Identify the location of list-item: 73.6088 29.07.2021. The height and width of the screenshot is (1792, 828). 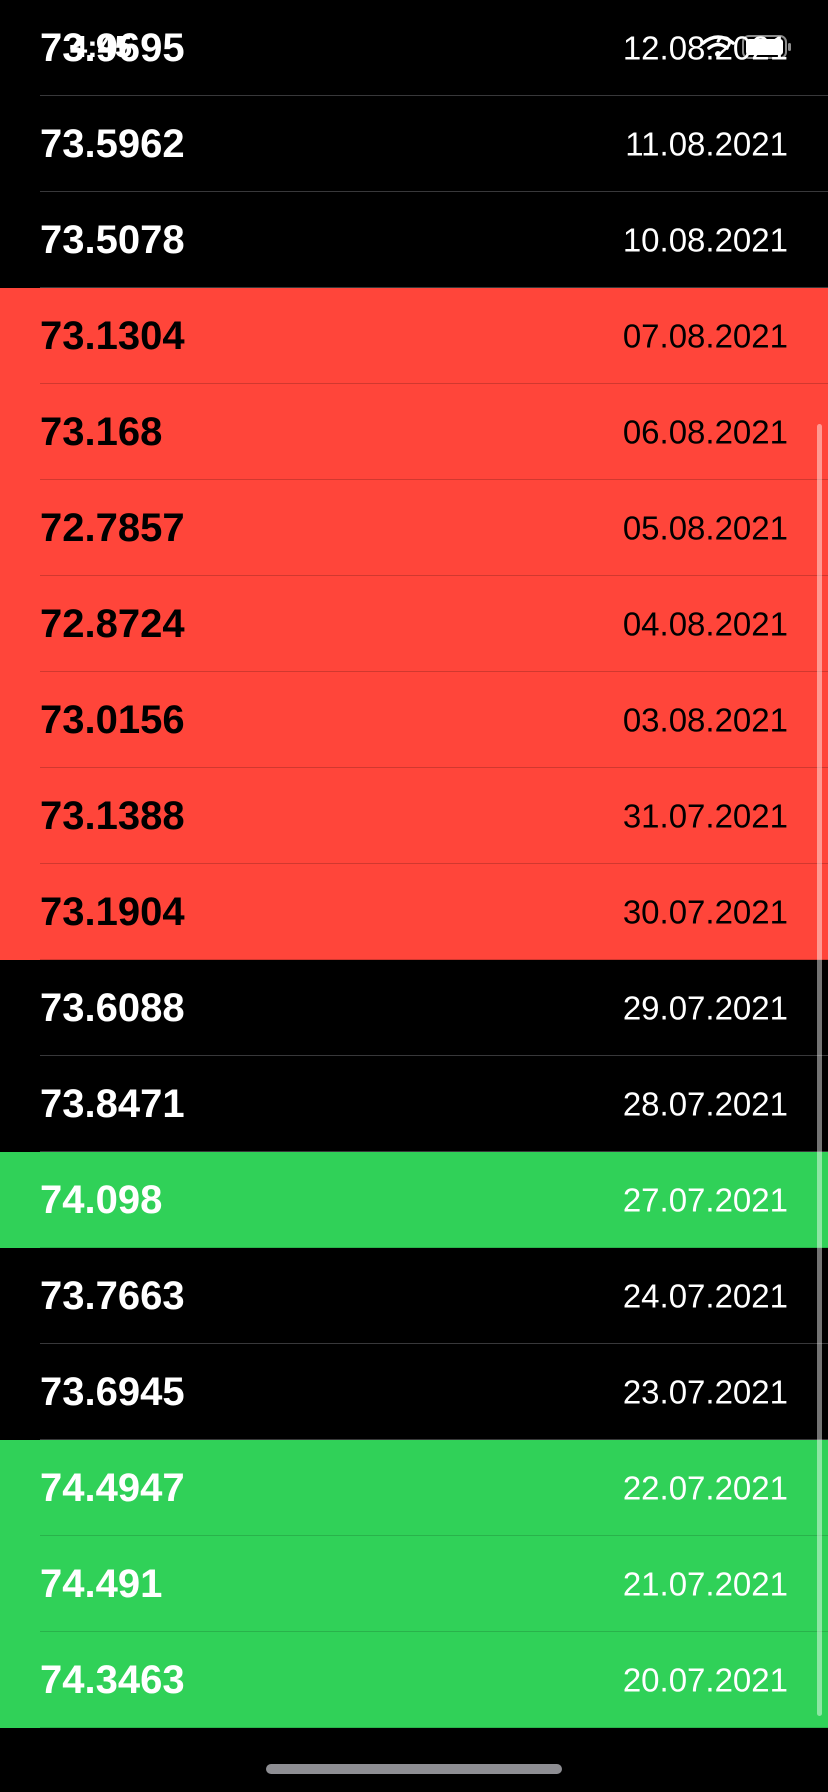
(414, 1008).